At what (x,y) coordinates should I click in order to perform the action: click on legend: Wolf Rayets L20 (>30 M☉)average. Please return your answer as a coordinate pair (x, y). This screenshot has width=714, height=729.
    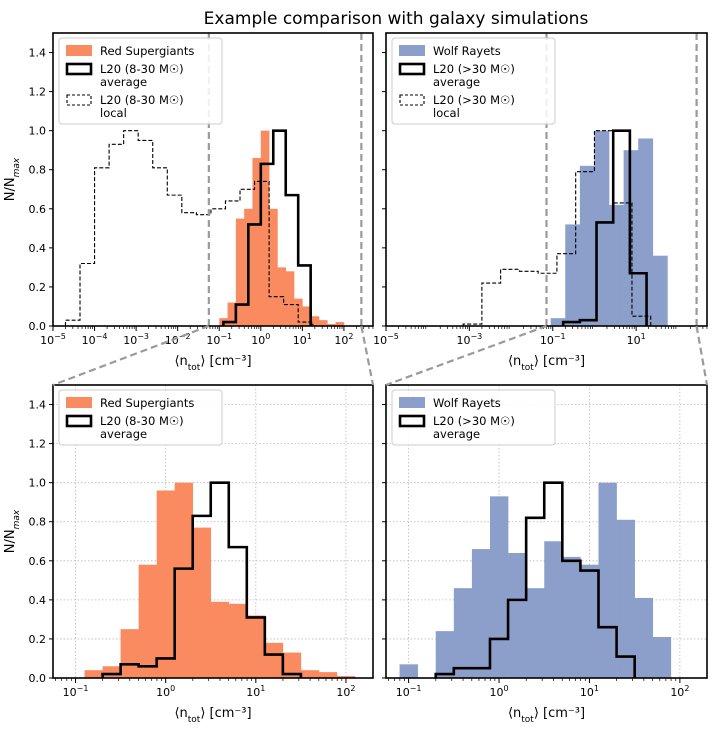
    Looking at the image, I should click on (473, 417).